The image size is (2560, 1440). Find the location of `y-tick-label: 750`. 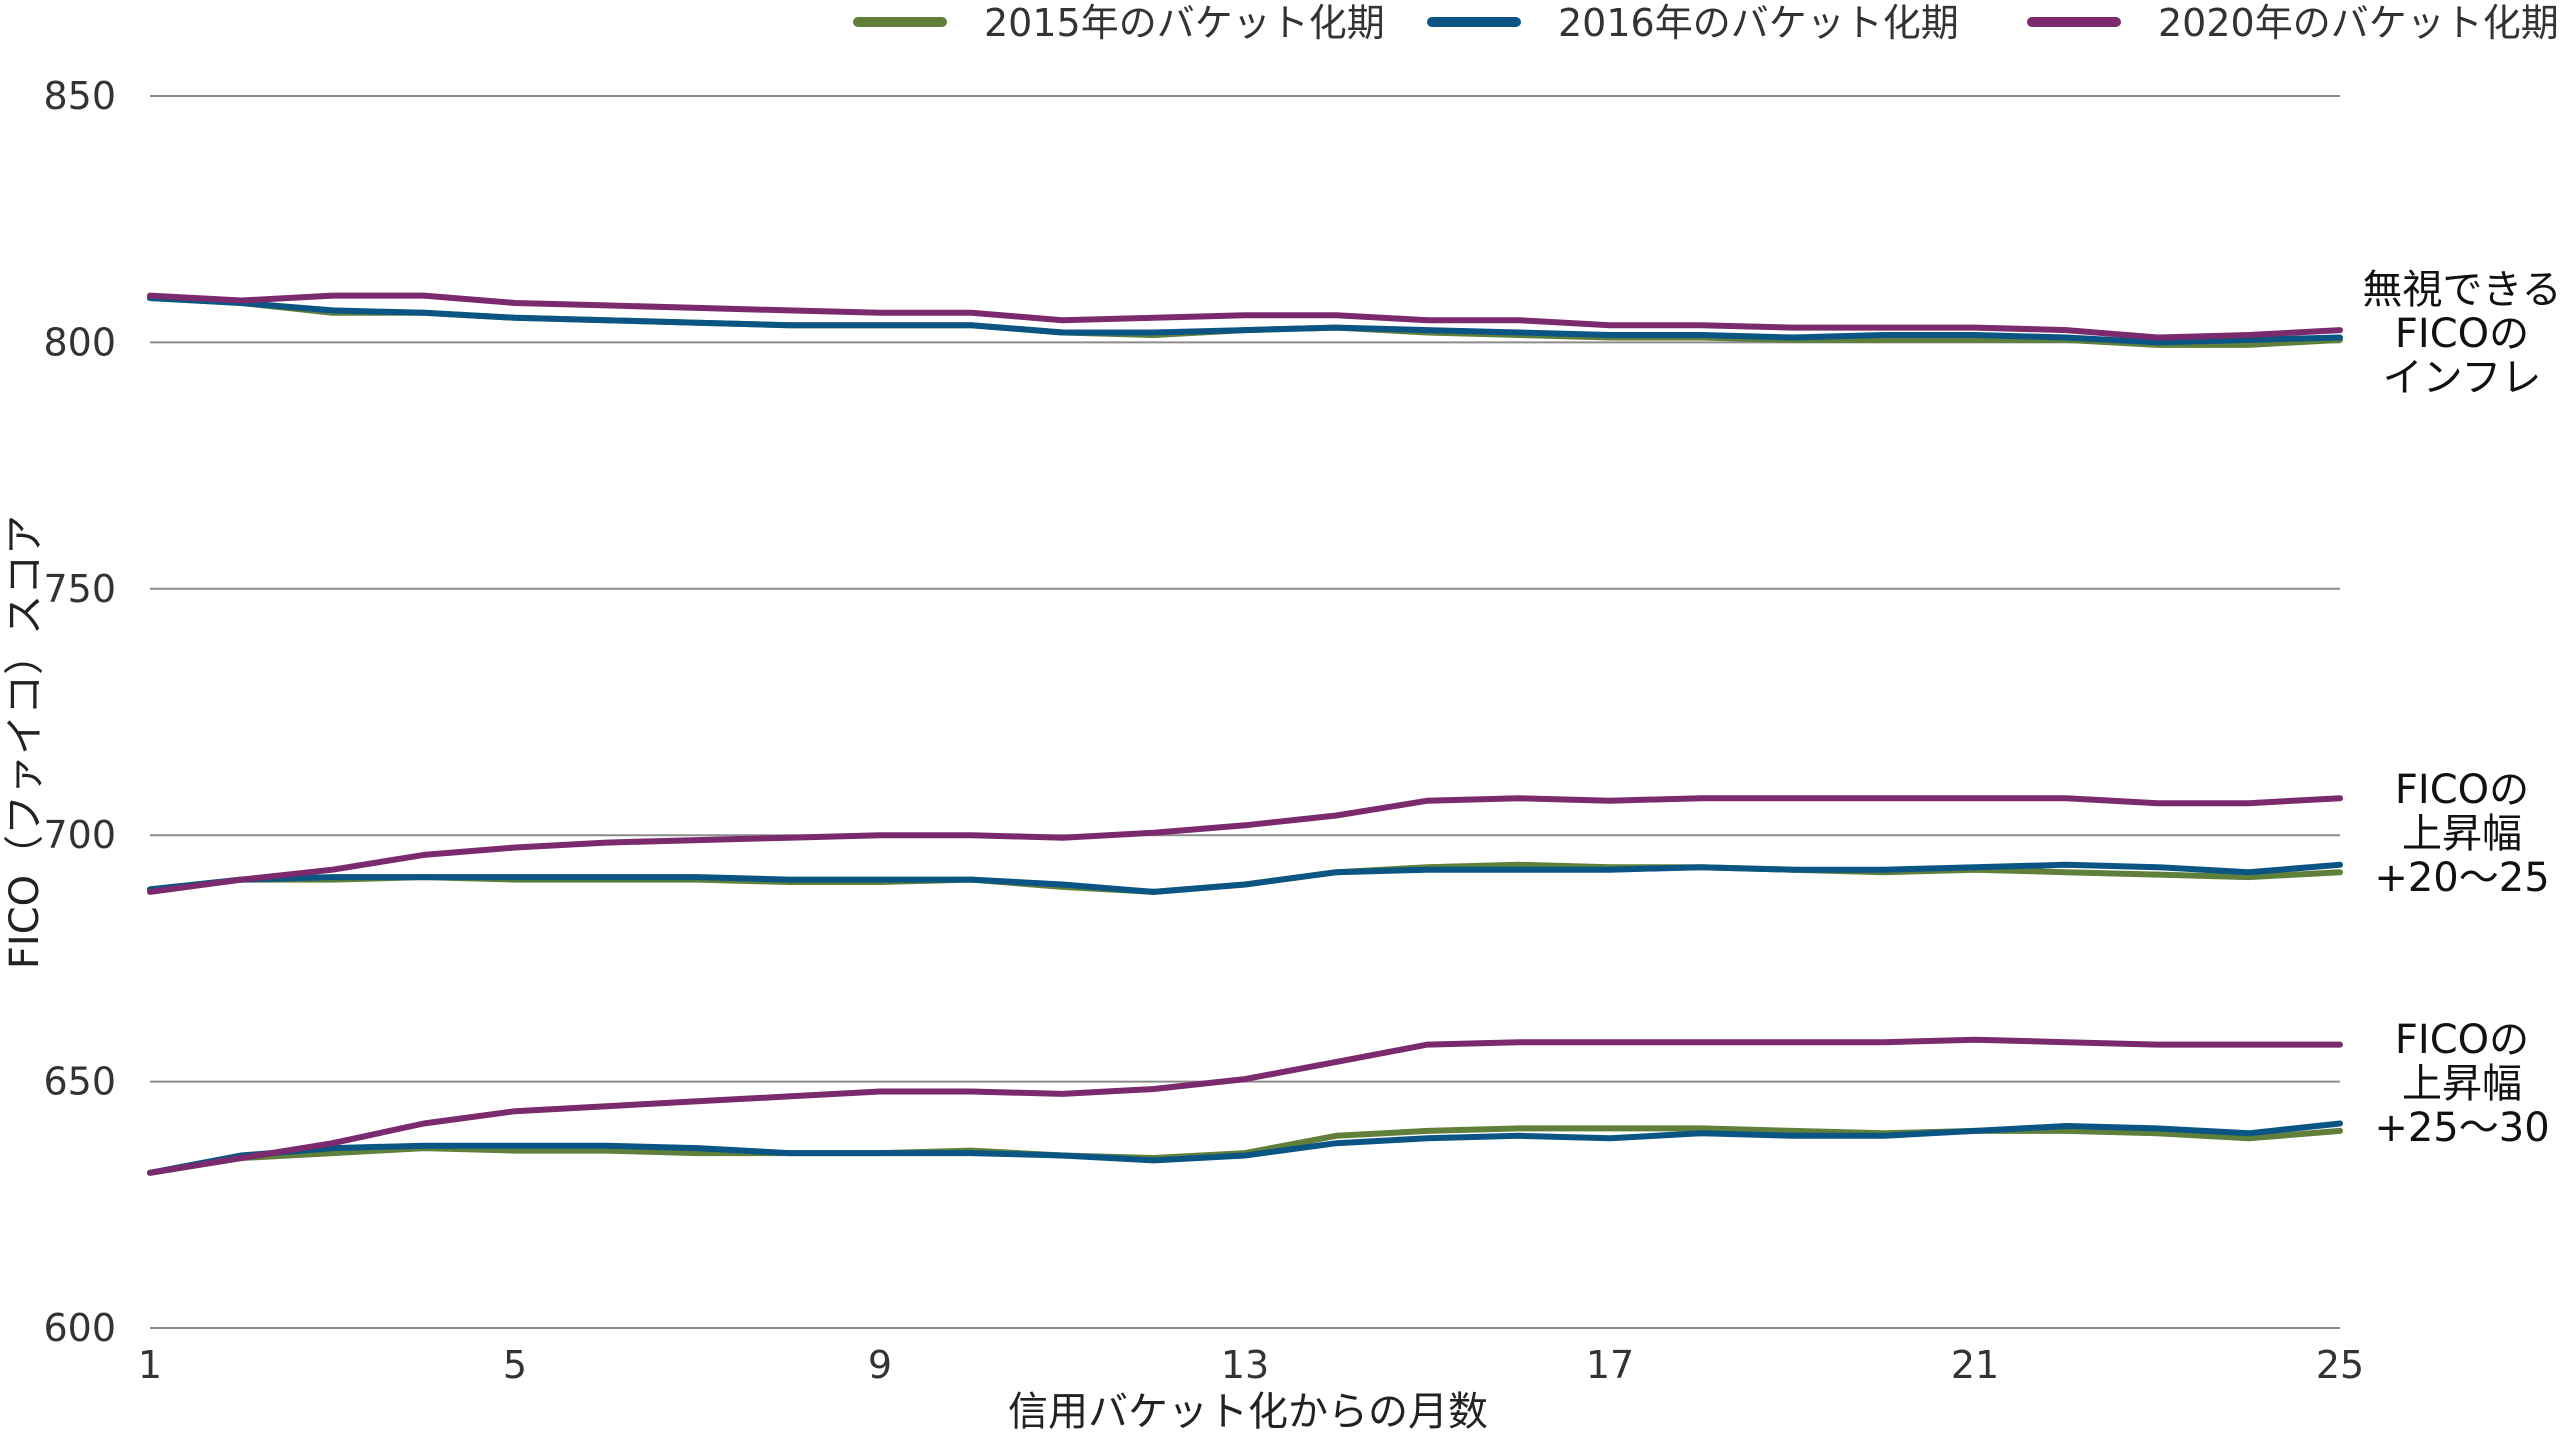

y-tick-label: 750 is located at coordinates (79, 589).